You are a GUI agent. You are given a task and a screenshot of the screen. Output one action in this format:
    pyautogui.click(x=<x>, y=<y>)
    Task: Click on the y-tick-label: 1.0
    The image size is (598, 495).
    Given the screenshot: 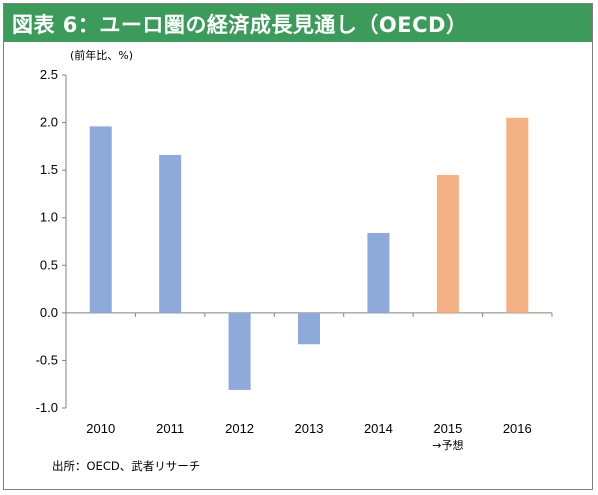 What is the action you would take?
    pyautogui.click(x=49, y=217)
    